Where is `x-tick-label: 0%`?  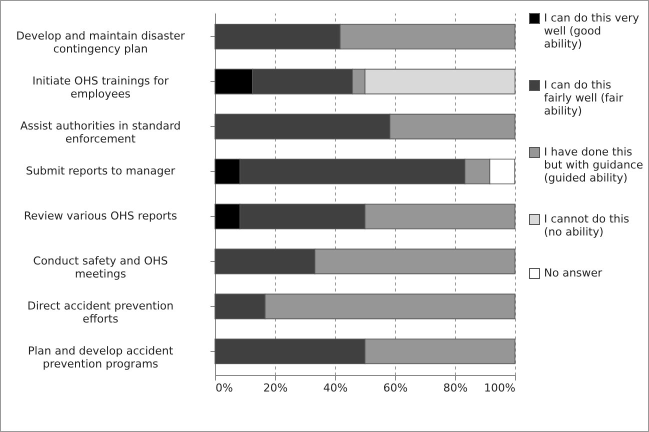
x-tick-label: 0% is located at coordinates (224, 388).